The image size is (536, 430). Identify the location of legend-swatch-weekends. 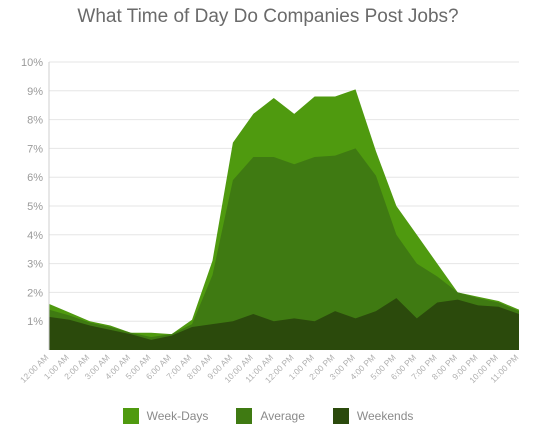
(340, 416).